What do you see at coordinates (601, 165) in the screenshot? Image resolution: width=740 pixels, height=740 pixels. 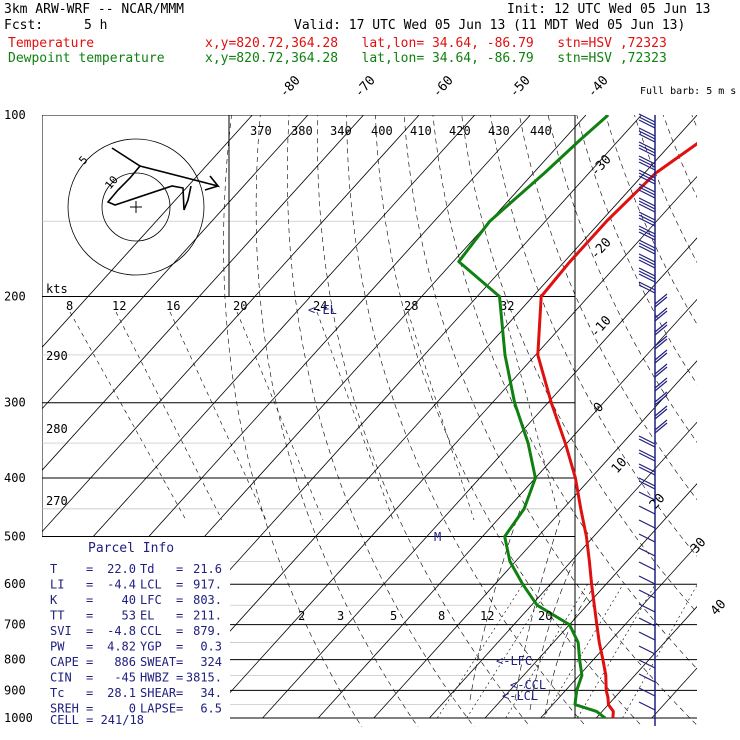 I see `isotherm-label: -30` at bounding box center [601, 165].